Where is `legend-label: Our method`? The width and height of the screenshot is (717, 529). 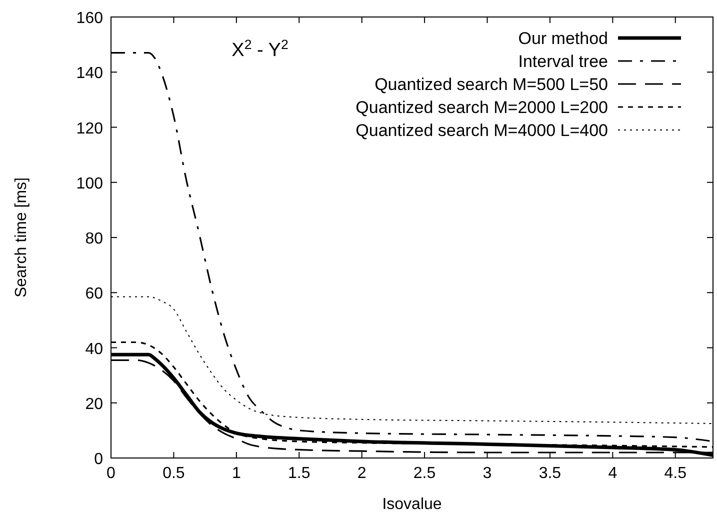
legend-label: Our method is located at coordinates (563, 38).